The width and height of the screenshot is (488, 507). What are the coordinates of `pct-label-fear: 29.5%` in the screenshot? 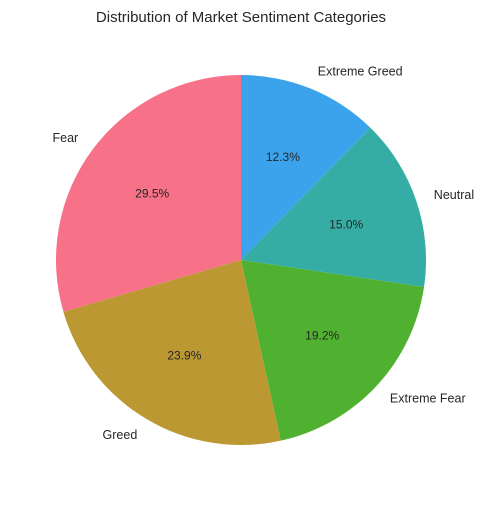 It's located at (152, 193).